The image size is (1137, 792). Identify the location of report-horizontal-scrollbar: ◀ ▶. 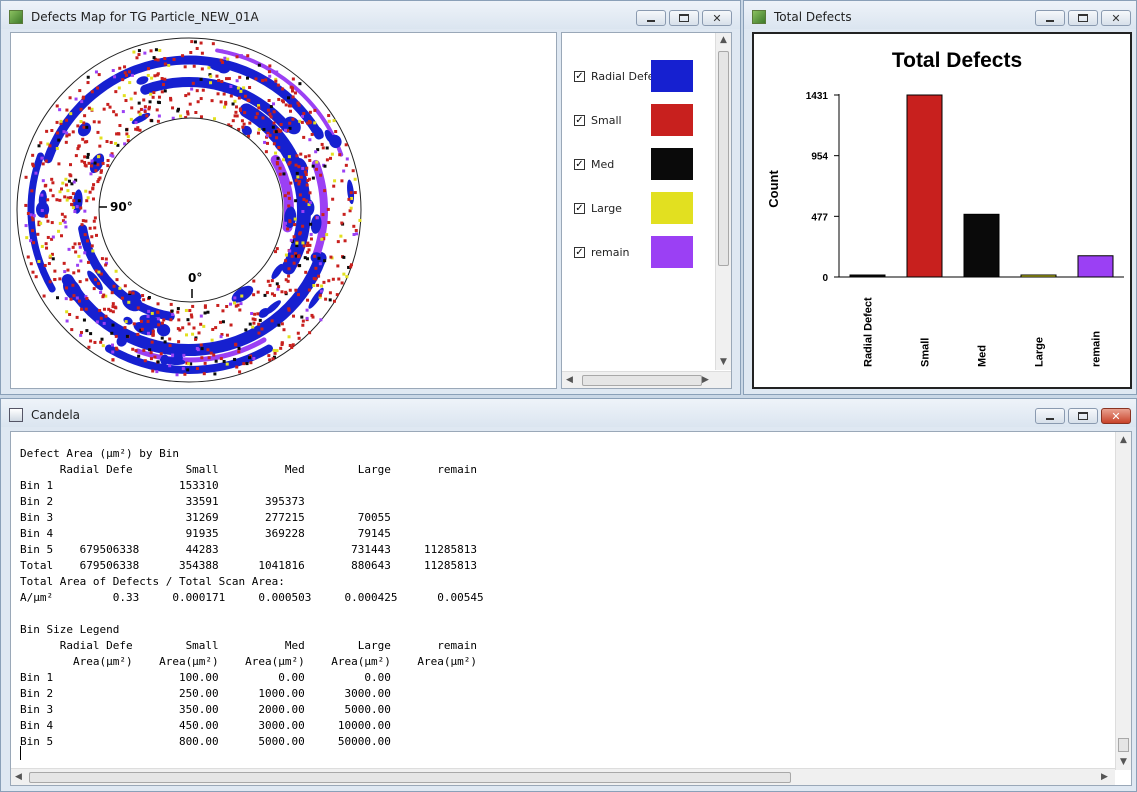
(563, 776).